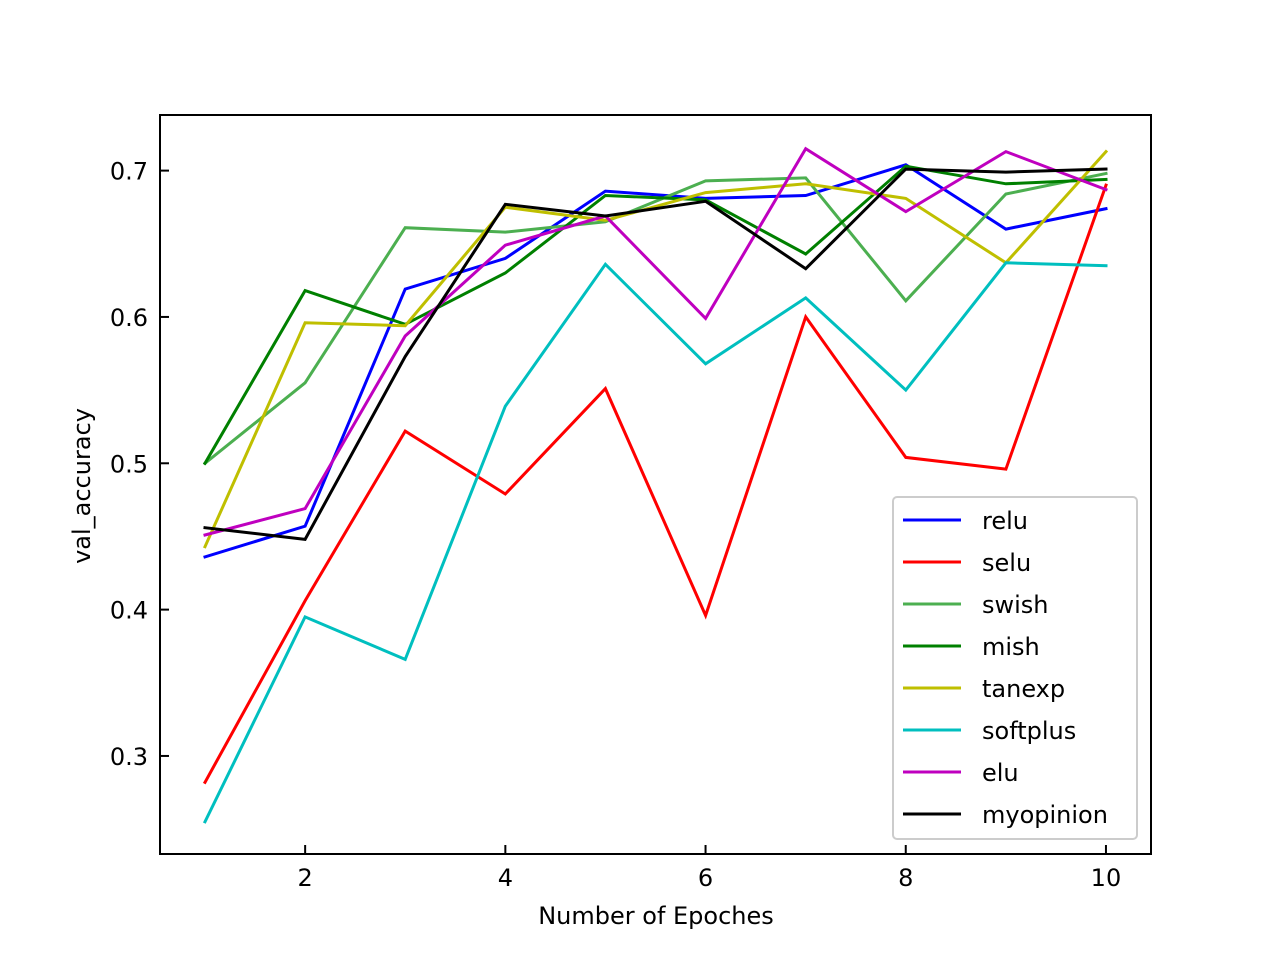 The width and height of the screenshot is (1280, 960). I want to click on legend-box, so click(1015, 668).